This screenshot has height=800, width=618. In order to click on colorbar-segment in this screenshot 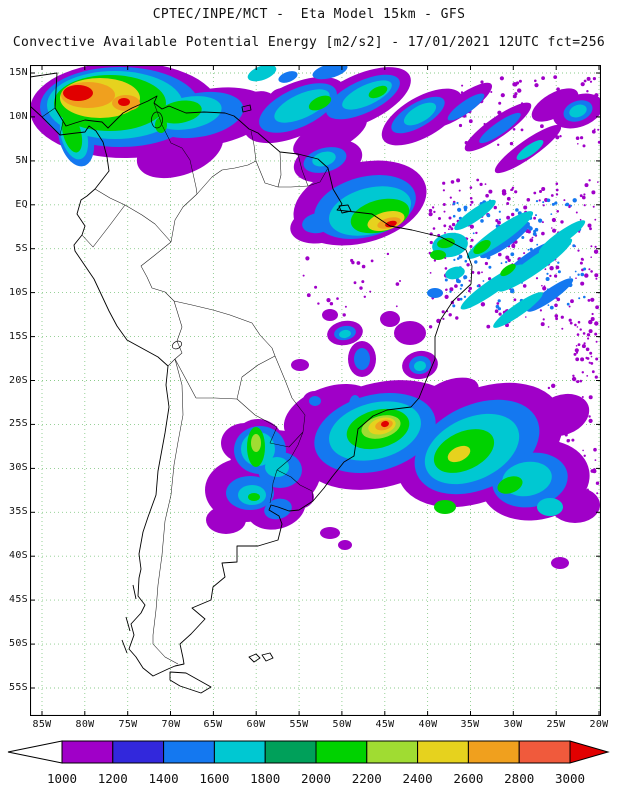, I will do `click(341, 752)`.